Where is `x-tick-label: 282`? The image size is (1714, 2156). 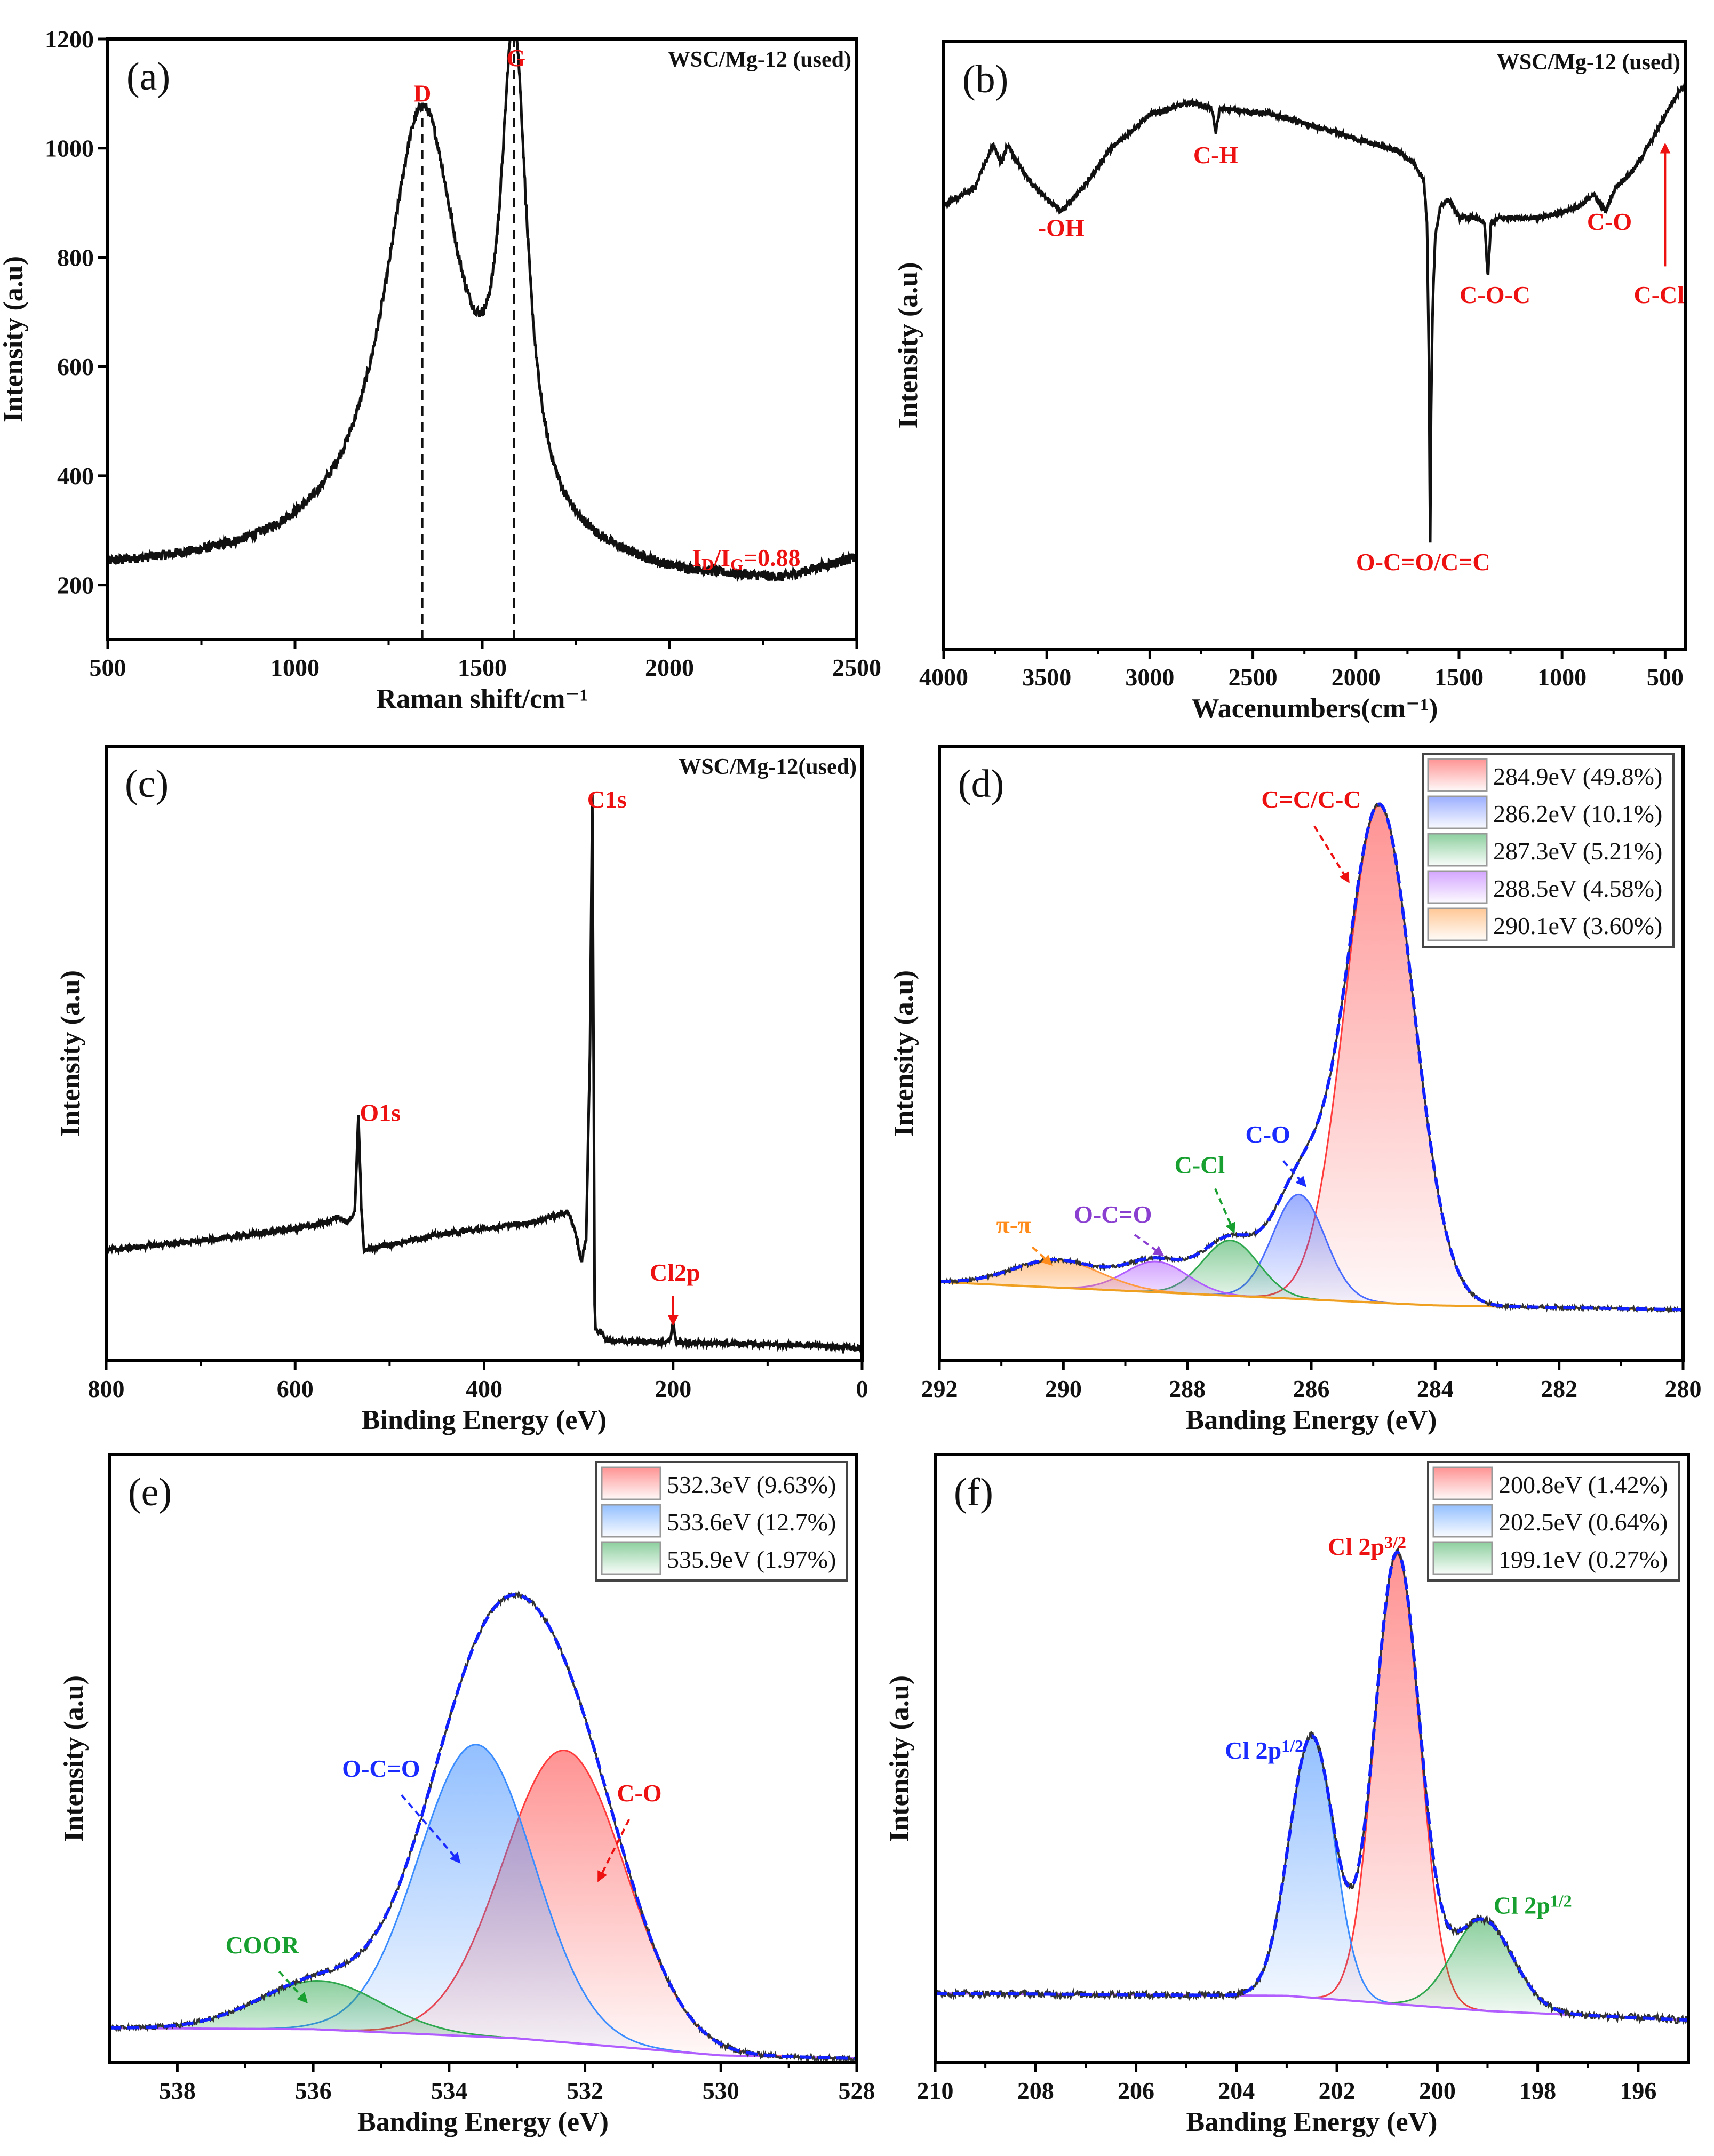
x-tick-label: 282 is located at coordinates (1559, 1388).